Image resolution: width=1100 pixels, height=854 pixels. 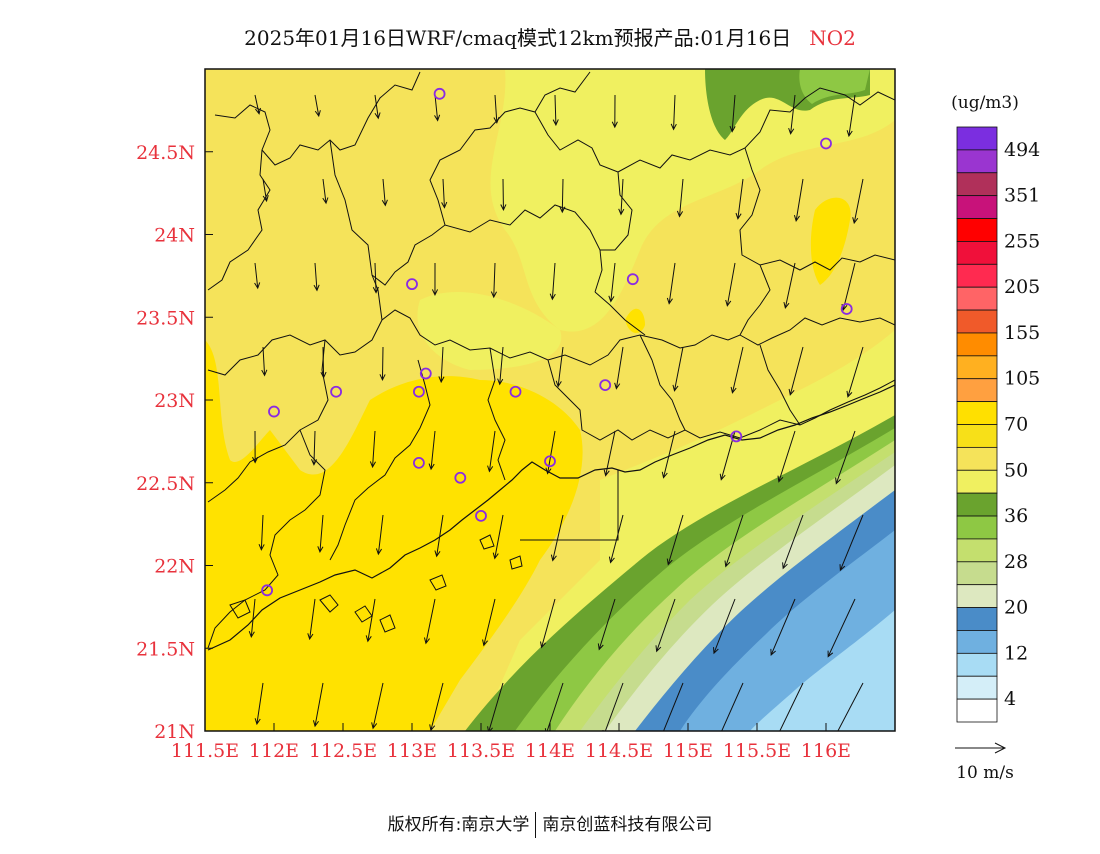 I want to click on colorbar-labels: 494 351 255 205 155 105 70 50 36 28 20 12 4, so click(x=1022, y=424).